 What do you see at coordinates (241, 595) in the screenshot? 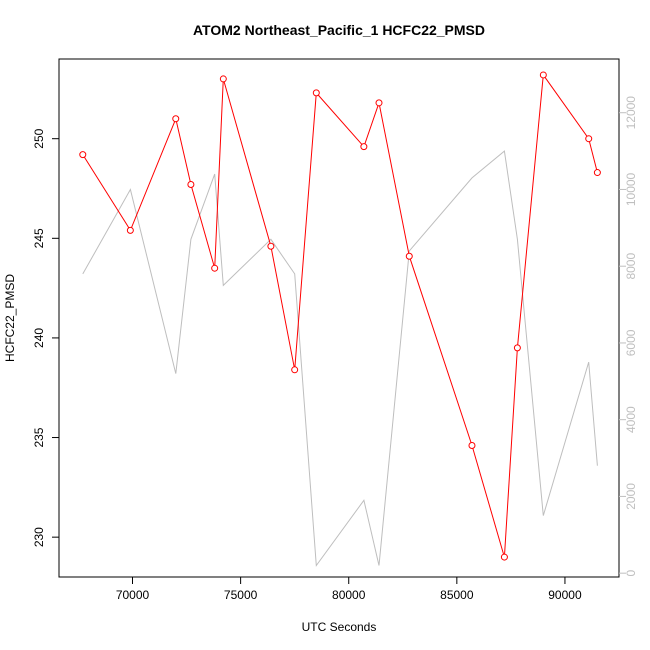
I see `x-tick-label: 75000` at bounding box center [241, 595].